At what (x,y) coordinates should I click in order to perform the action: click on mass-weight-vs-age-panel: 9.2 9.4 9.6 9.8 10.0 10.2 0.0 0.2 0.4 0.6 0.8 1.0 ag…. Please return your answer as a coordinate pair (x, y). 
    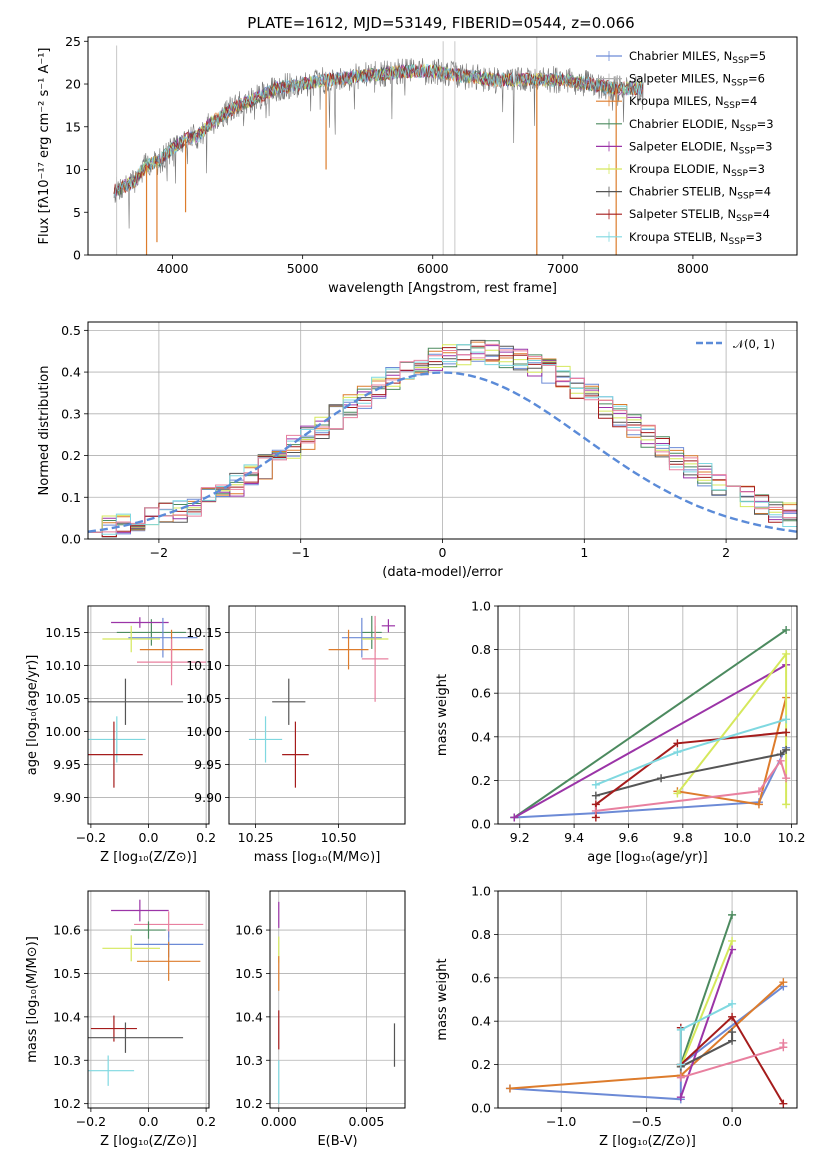
    Looking at the image, I should click on (620, 732).